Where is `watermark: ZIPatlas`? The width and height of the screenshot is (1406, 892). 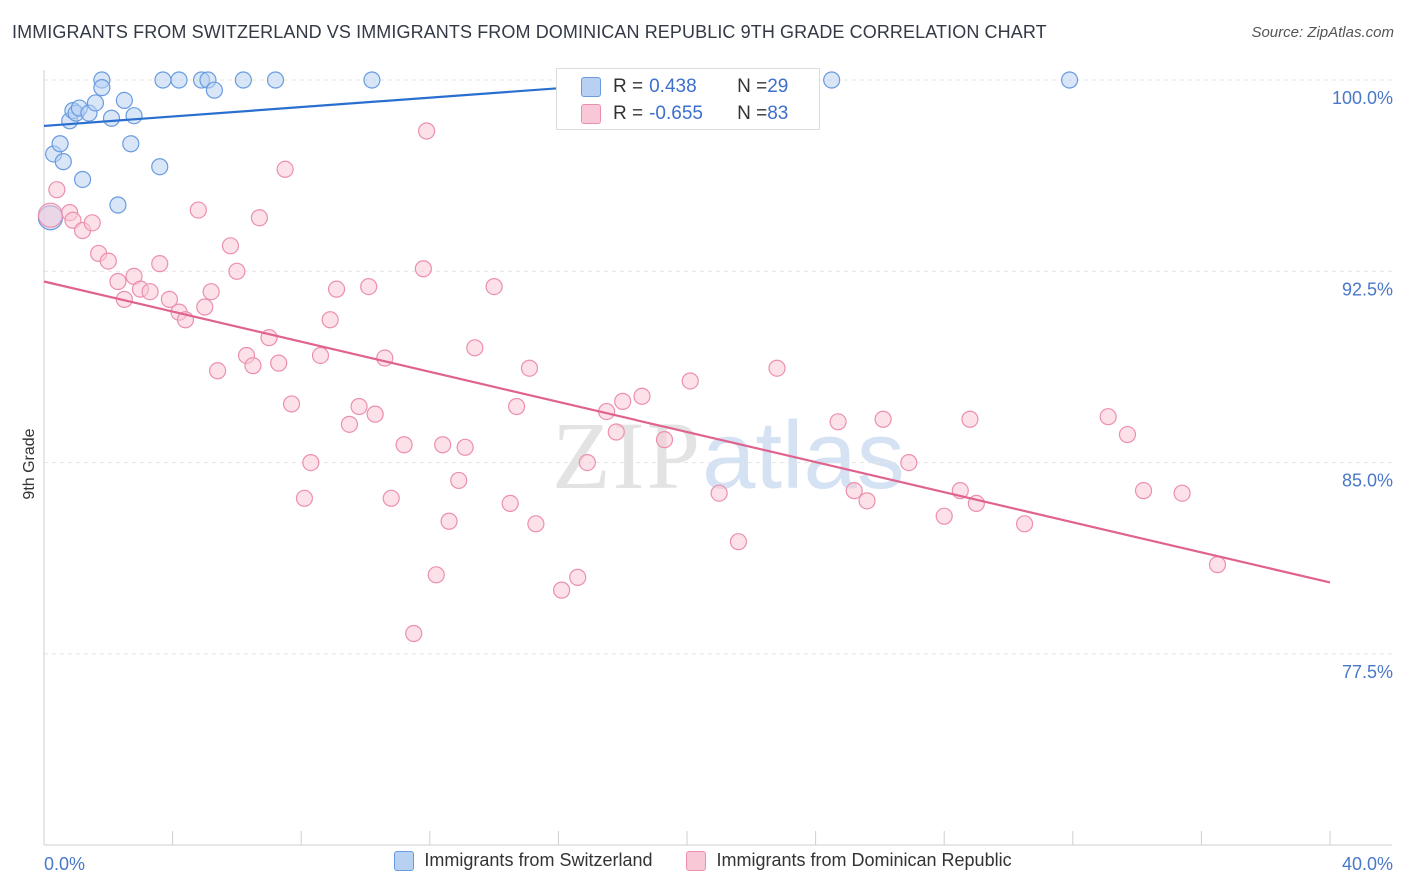 watermark: ZIPatlas is located at coordinates (728, 455).